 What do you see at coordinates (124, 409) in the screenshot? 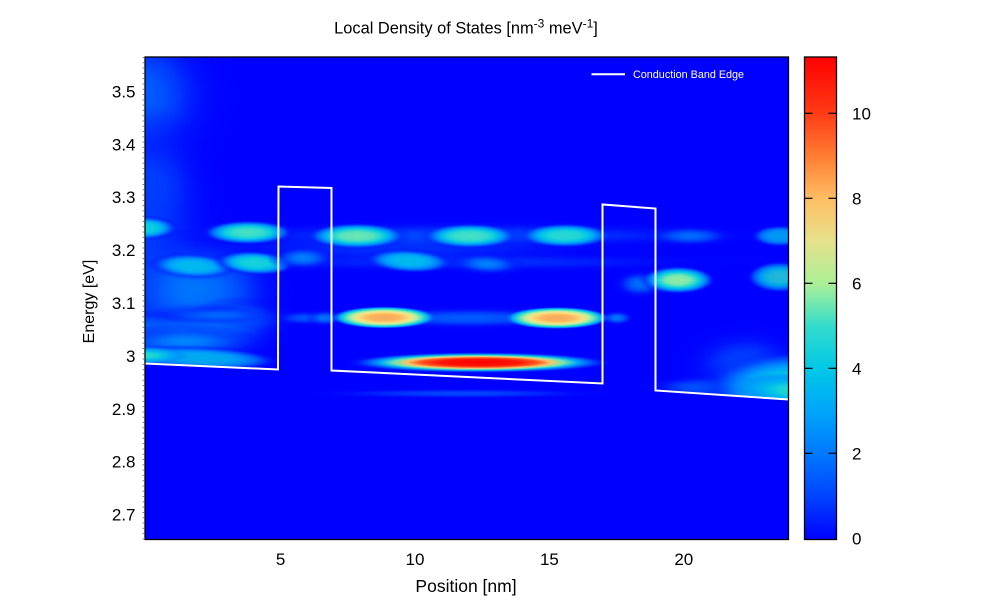
I see `svg-text: 2.9` at bounding box center [124, 409].